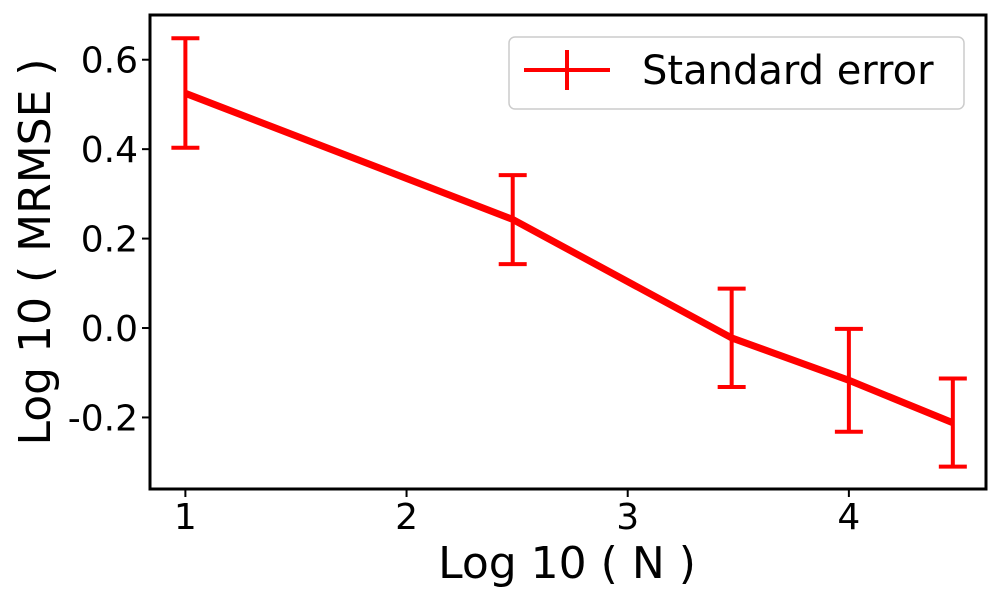 This screenshot has height=605, width=1000. Describe the element at coordinates (788, 71) in the screenshot. I see `legend-label: Standard error` at that location.